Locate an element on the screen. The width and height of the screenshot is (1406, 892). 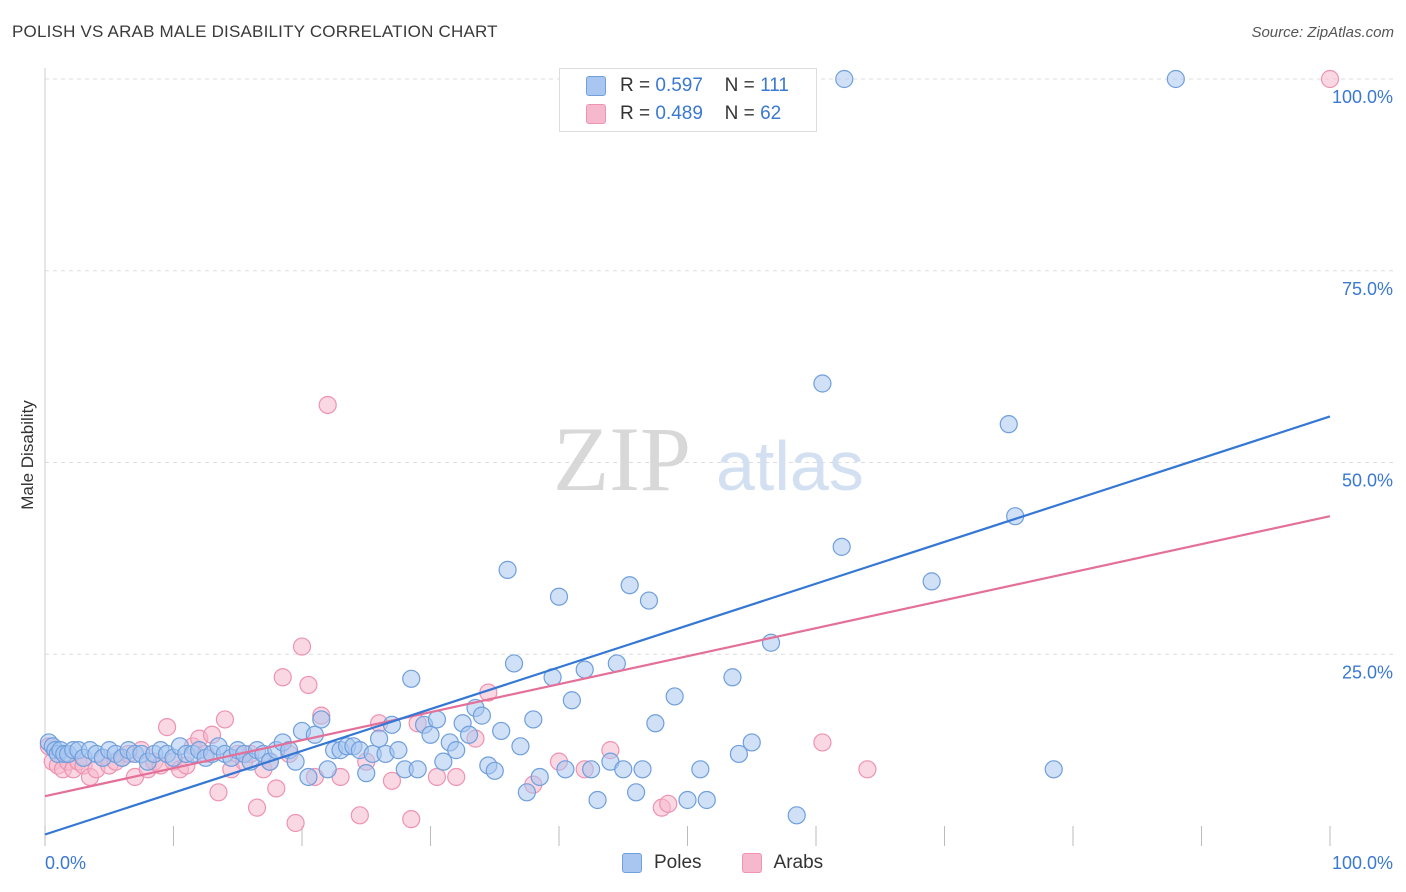
poles-legend-label: Poles is located at coordinates (678, 862).